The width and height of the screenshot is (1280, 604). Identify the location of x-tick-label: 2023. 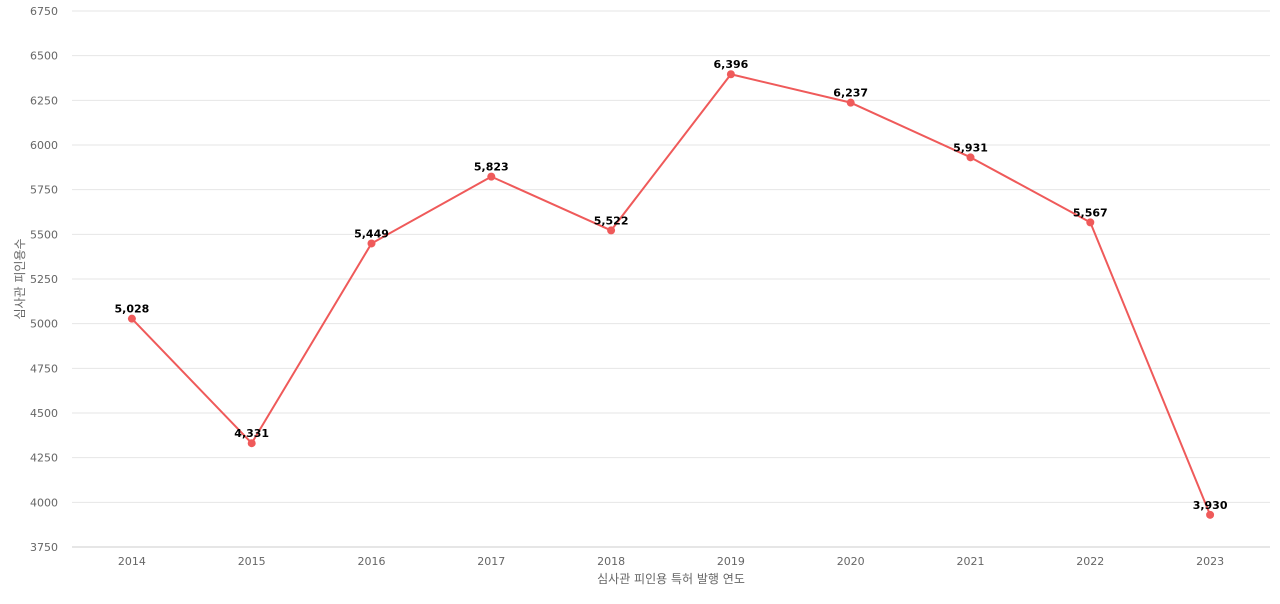
(1210, 561).